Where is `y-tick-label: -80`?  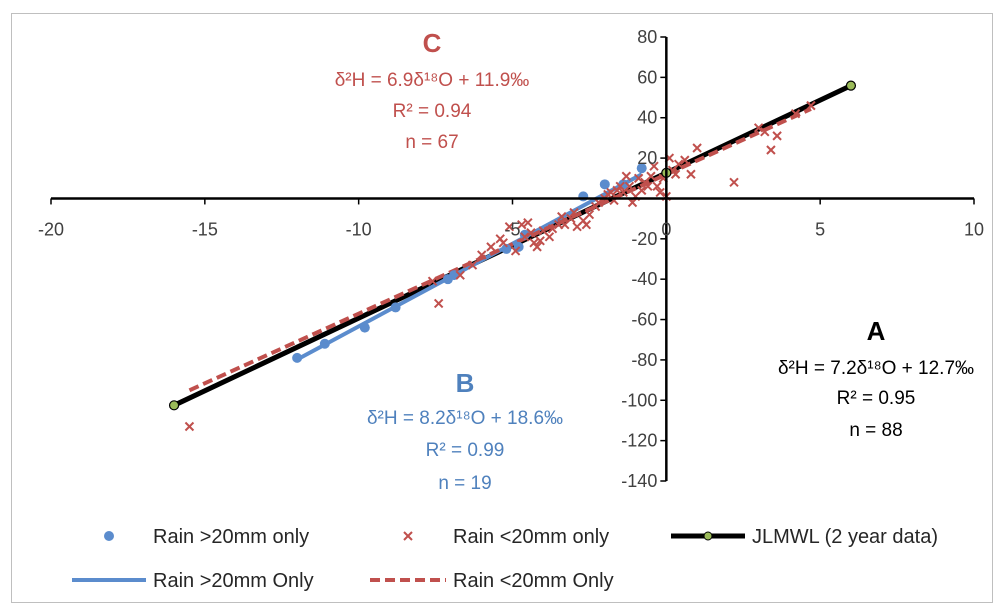
y-tick-label: -80 is located at coordinates (644, 360).